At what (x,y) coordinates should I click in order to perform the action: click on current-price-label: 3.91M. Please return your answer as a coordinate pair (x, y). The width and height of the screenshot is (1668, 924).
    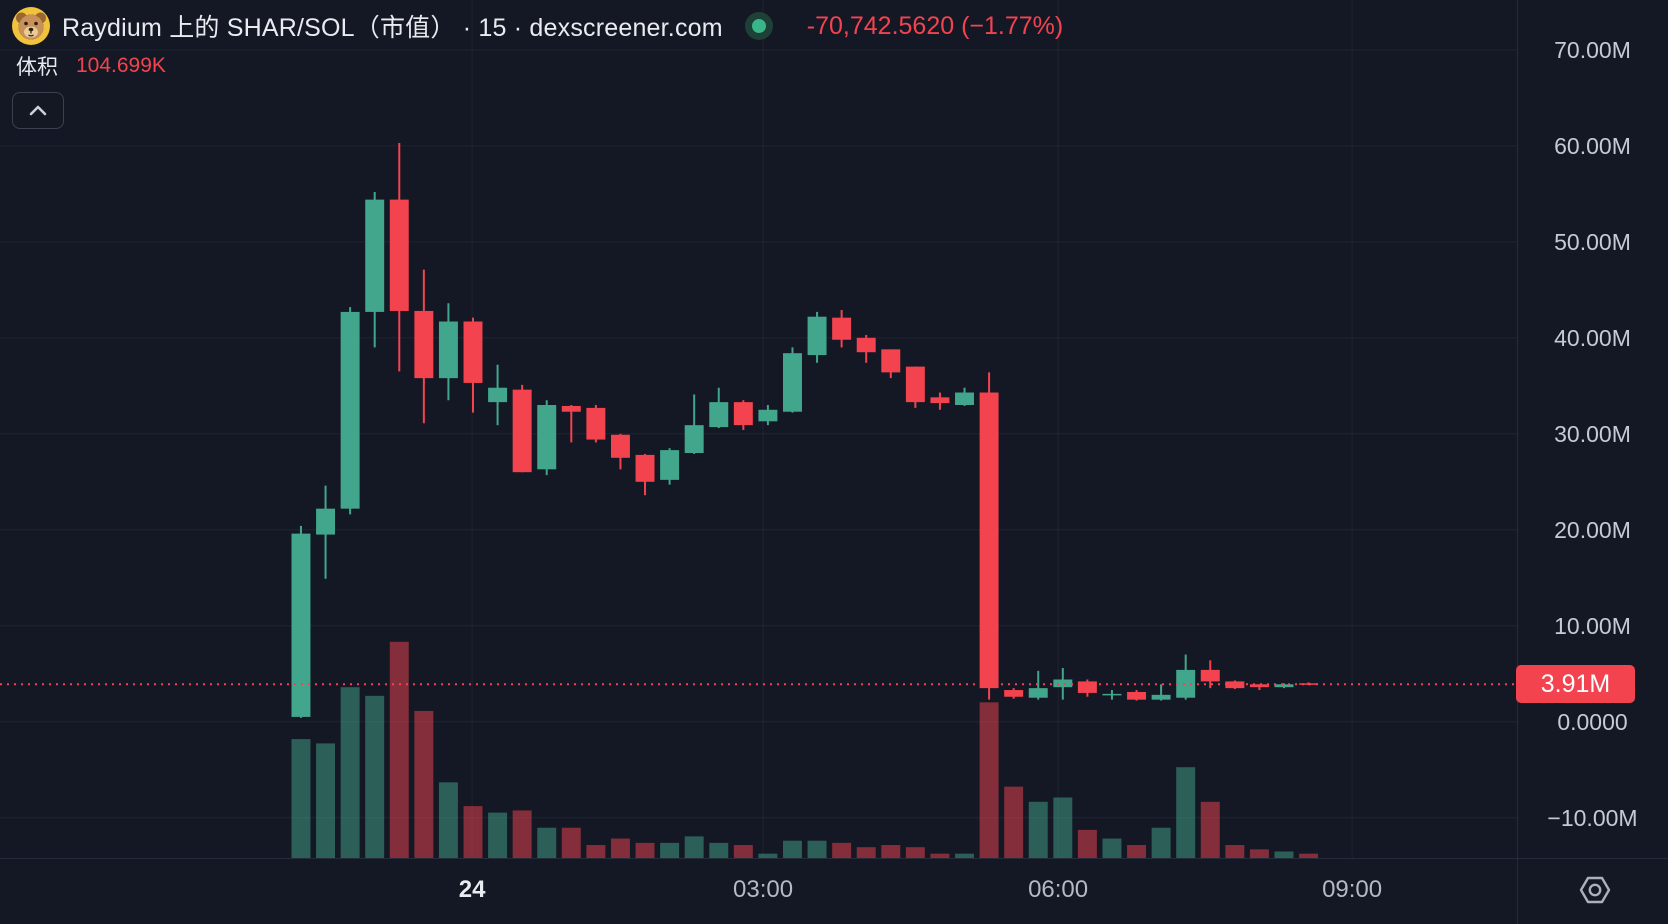
    Looking at the image, I should click on (1575, 684).